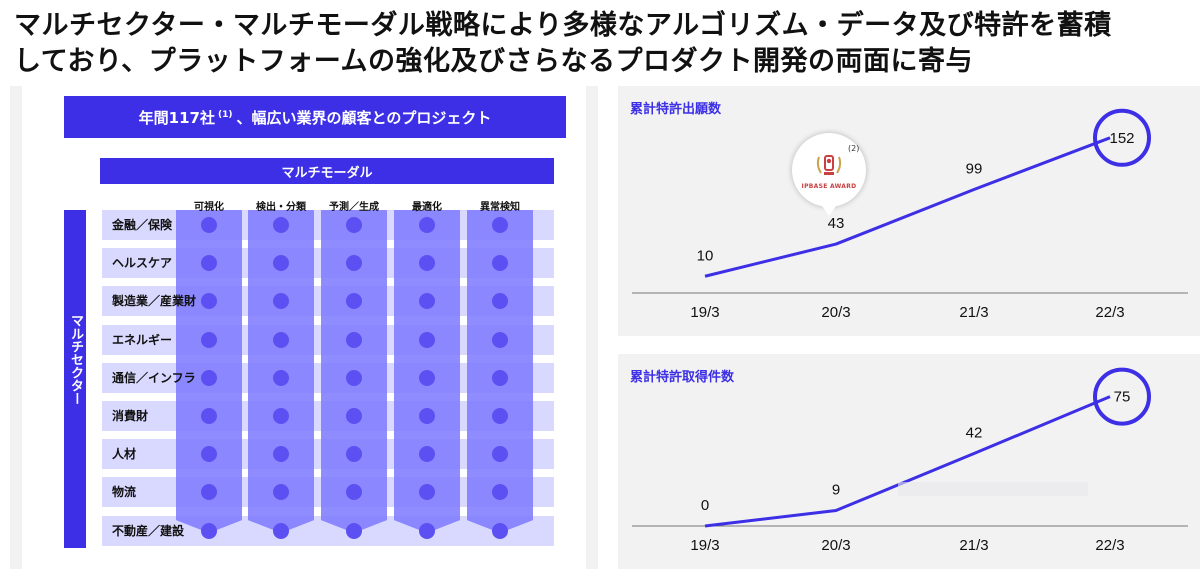 Image resolution: width=1200 pixels, height=569 pixels. What do you see at coordinates (364, 117) in the screenshot?
I see `banner-text-2: 、幅広い業界の顧客とのプロジェクト` at bounding box center [364, 117].